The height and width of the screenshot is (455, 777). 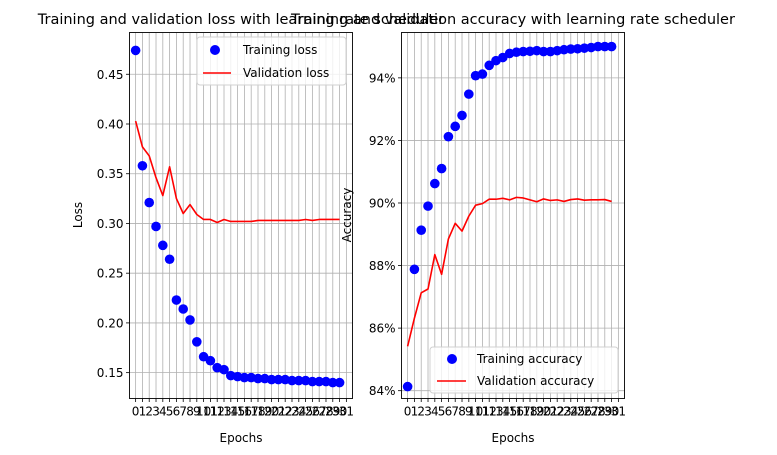 What do you see at coordinates (177, 412) in the screenshot?
I see `loss-x-tick-label: 6` at bounding box center [177, 412].